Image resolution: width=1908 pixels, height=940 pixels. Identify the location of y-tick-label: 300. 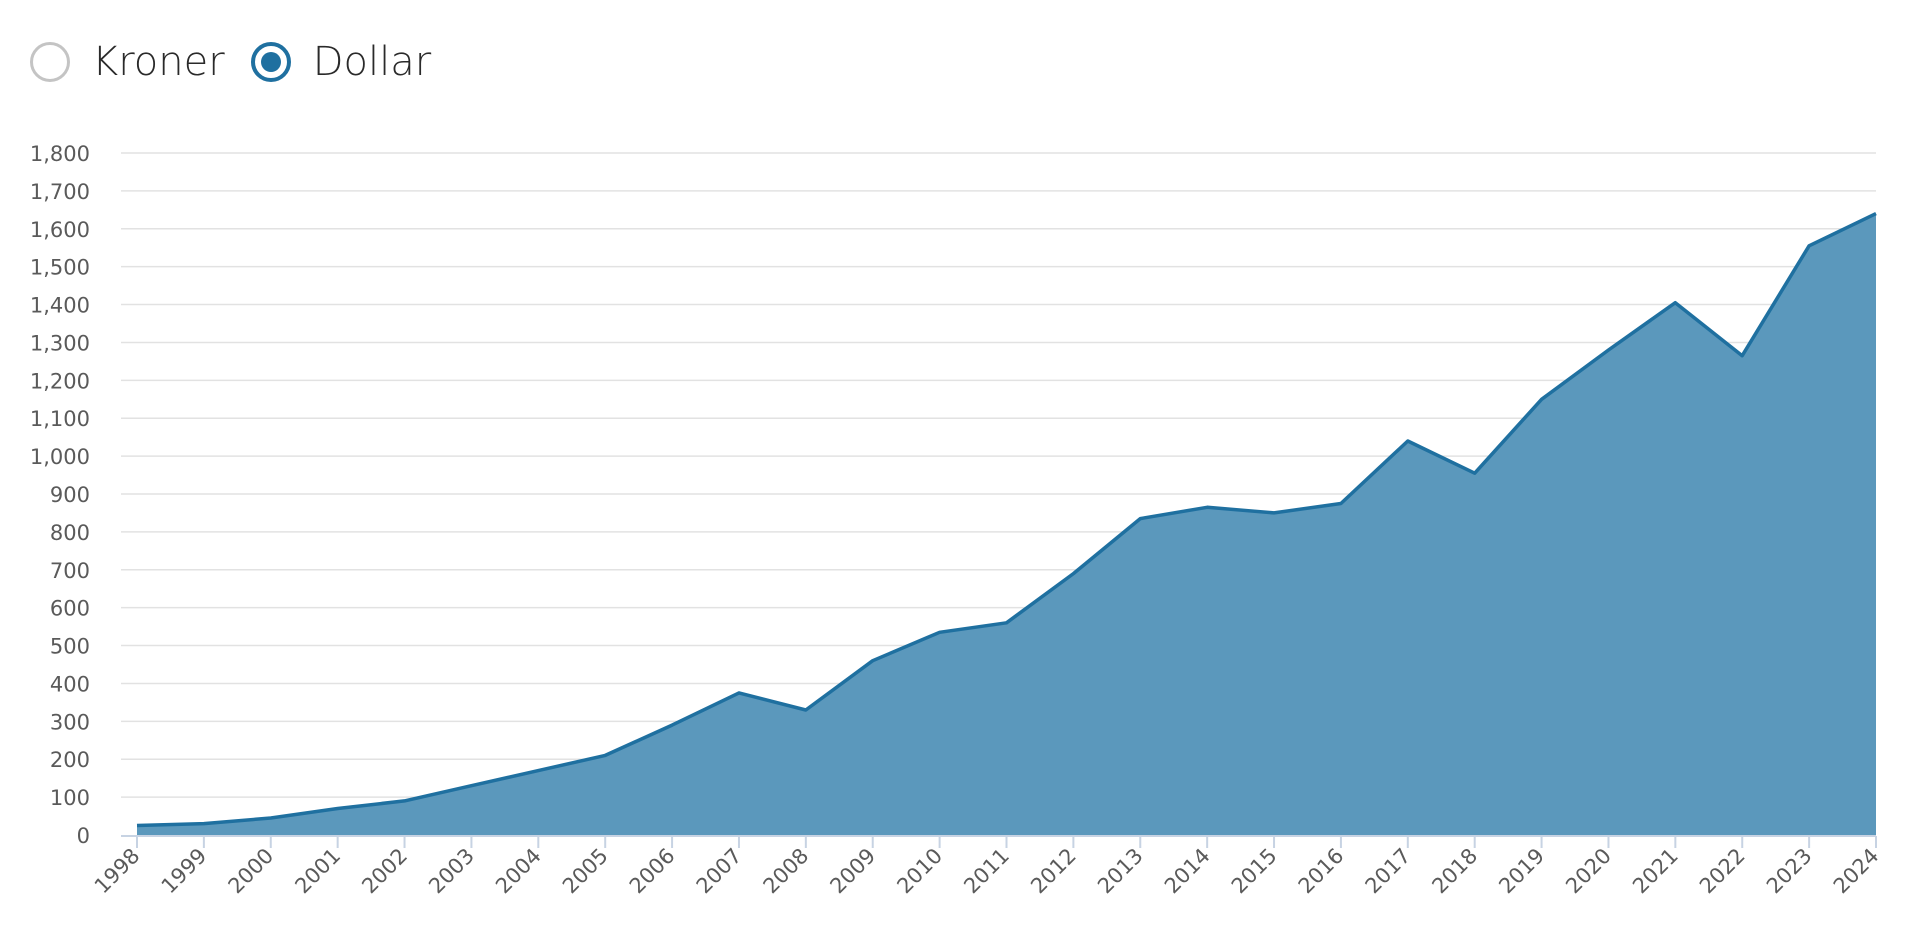
(70, 722).